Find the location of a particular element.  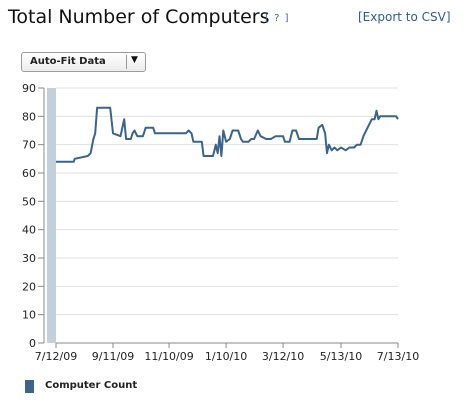

legend-label: Computer Count is located at coordinates (91, 385).